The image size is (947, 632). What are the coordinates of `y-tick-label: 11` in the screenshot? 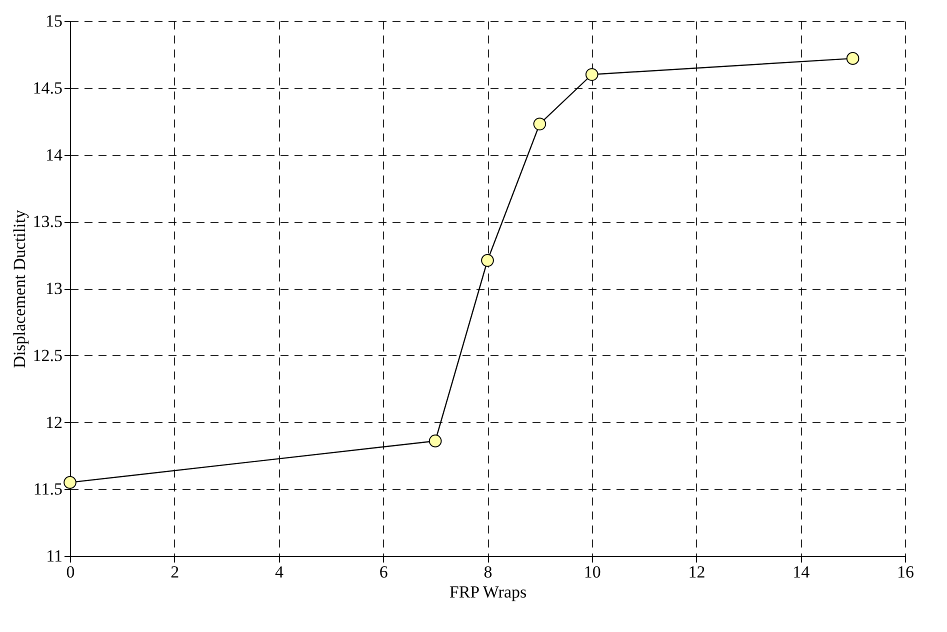 It's located at (54, 556).